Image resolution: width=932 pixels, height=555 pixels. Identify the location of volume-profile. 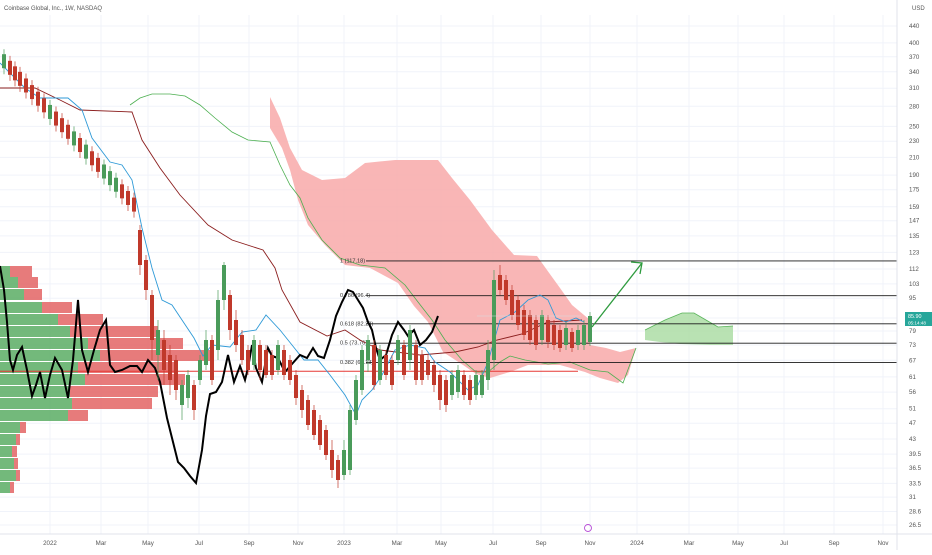
(105, 379).